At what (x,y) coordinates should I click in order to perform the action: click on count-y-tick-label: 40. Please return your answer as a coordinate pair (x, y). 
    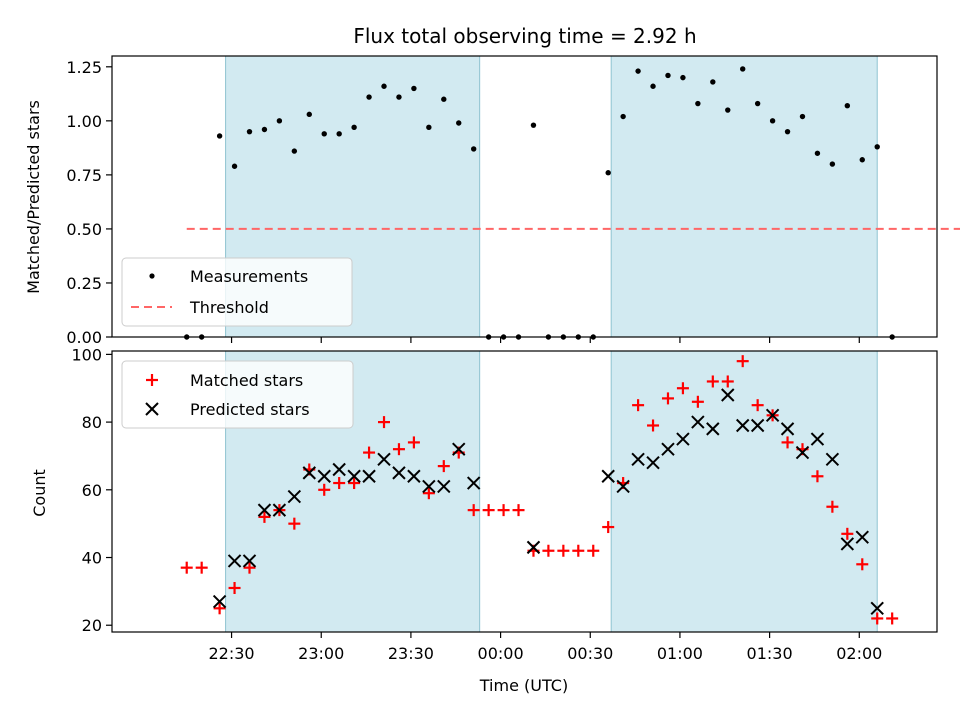
    Looking at the image, I should click on (92, 558).